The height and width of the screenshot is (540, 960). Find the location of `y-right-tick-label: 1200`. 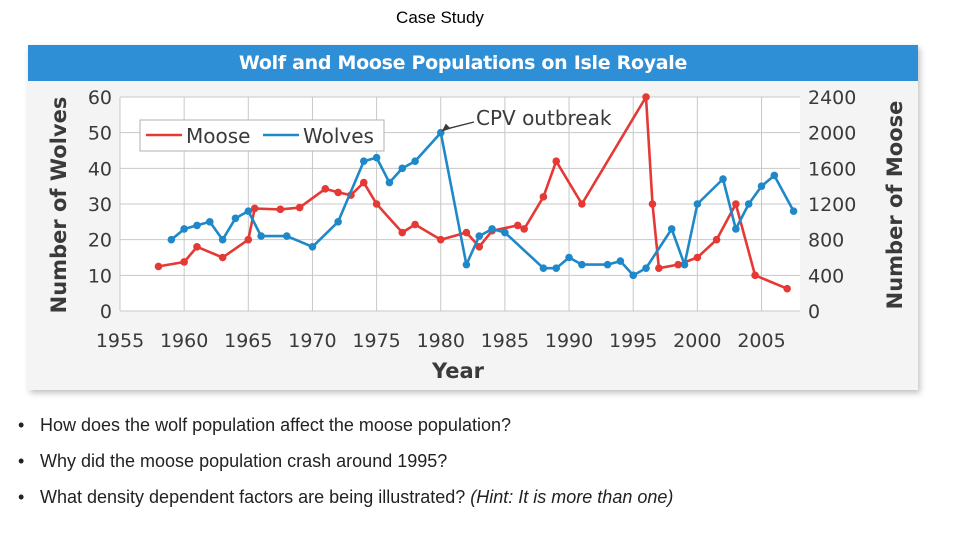

y-right-tick-label: 1200 is located at coordinates (832, 205).